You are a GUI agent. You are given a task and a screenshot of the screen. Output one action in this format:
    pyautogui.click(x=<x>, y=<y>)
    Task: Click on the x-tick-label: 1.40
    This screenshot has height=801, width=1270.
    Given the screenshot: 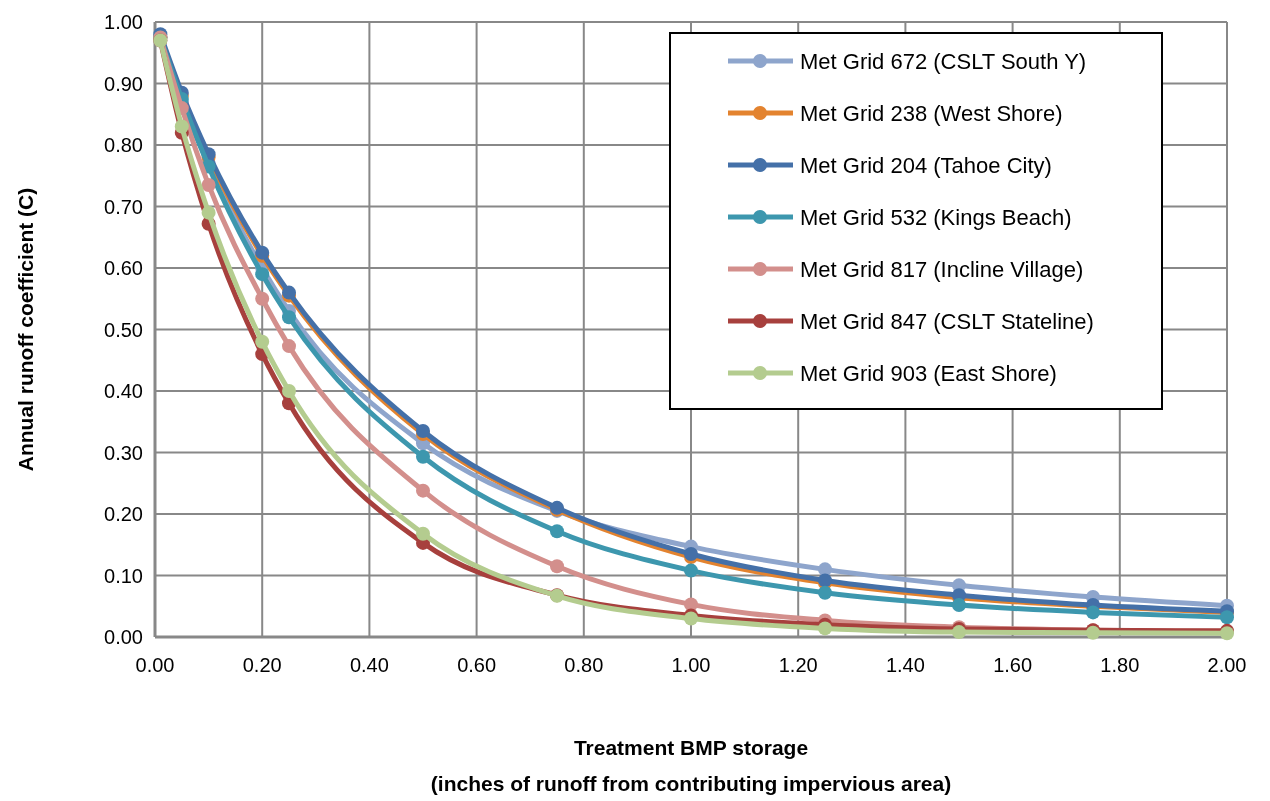 What is the action you would take?
    pyautogui.click(x=905, y=665)
    